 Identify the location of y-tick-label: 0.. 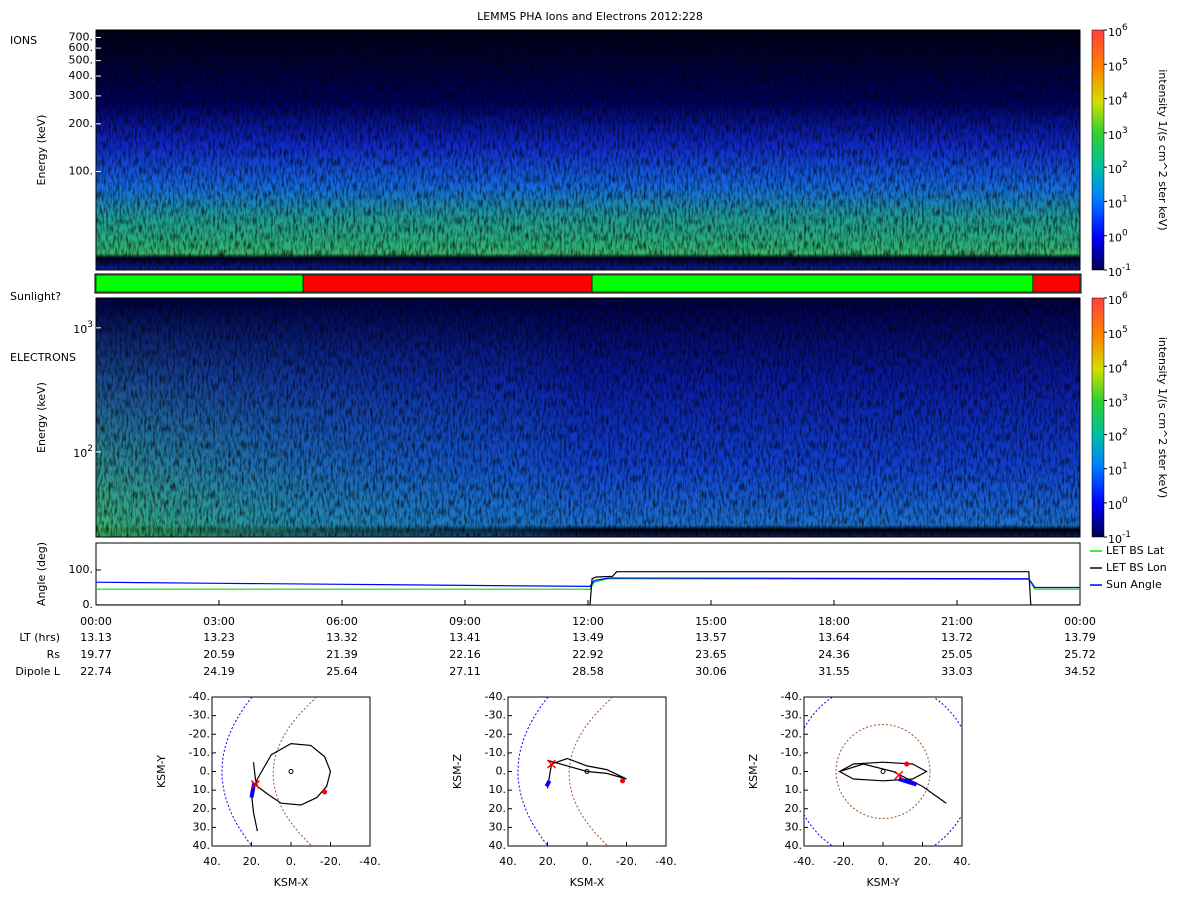
(205, 771).